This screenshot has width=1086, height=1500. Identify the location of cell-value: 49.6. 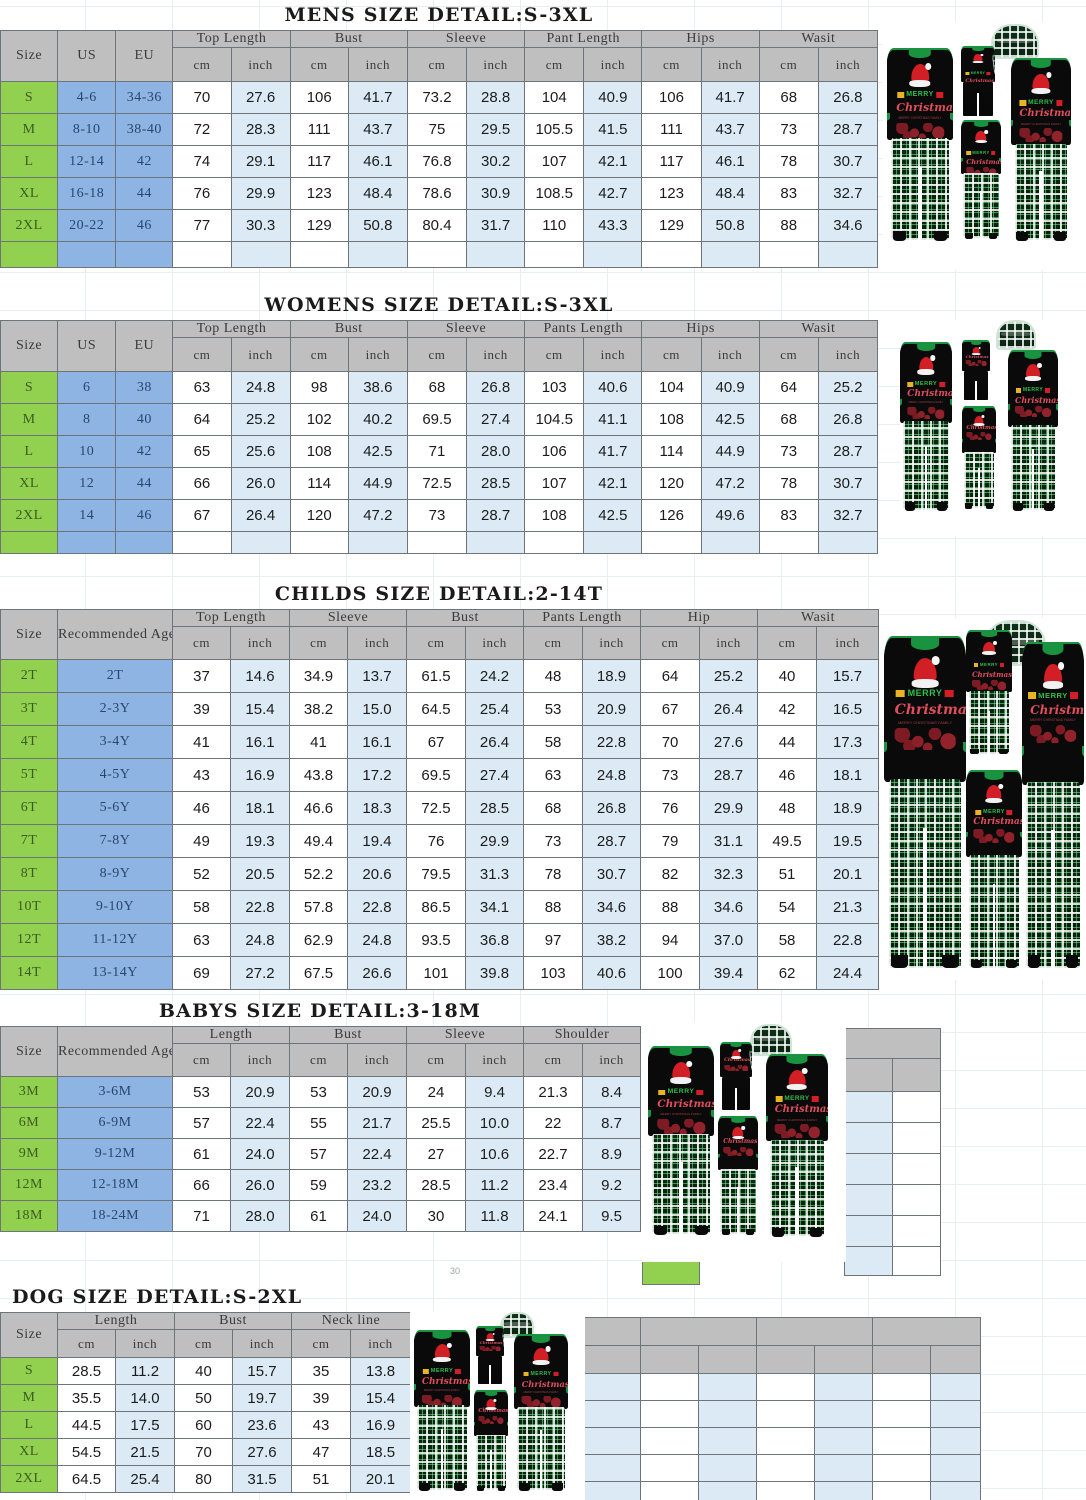
(730, 515).